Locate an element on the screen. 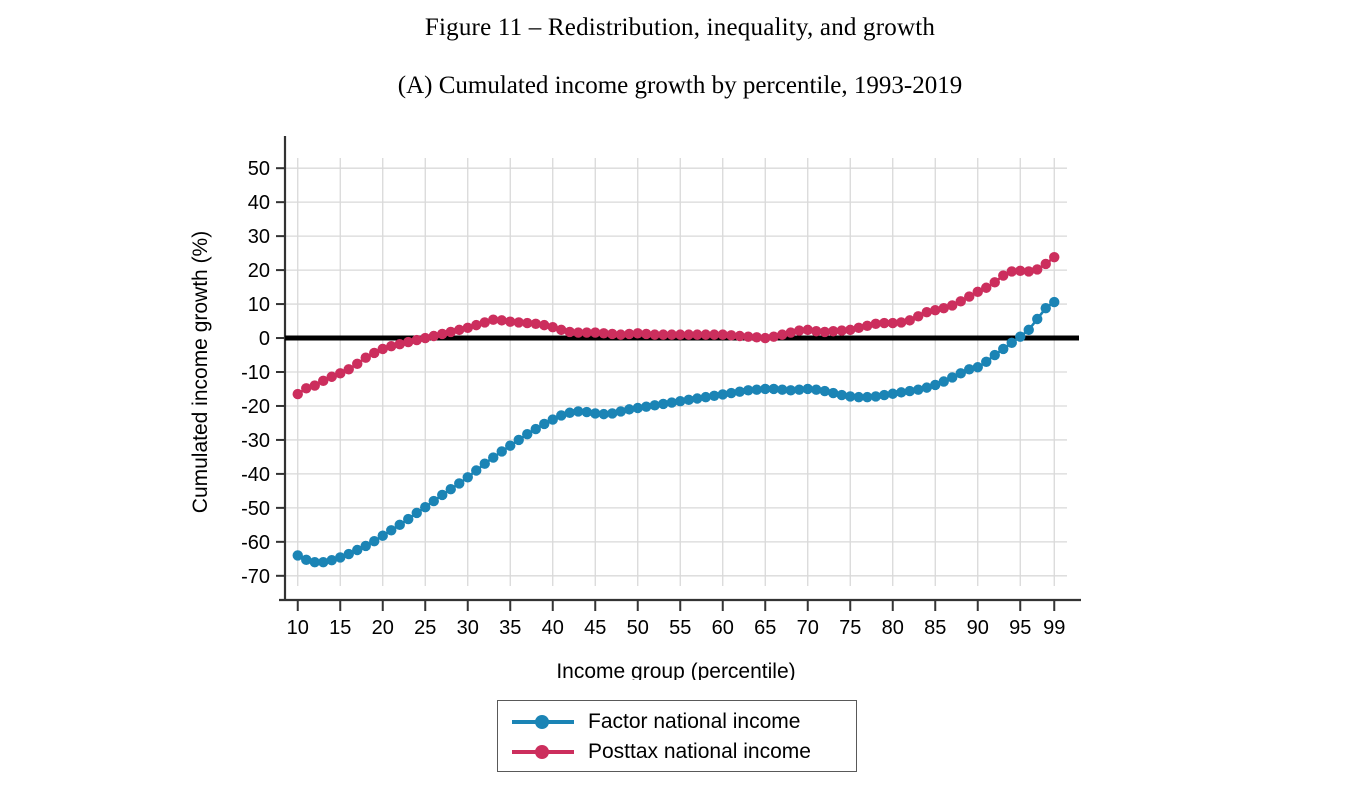 The height and width of the screenshot is (800, 1360). y-axis-title: Cumulated income growth (%) is located at coordinates (200, 372).